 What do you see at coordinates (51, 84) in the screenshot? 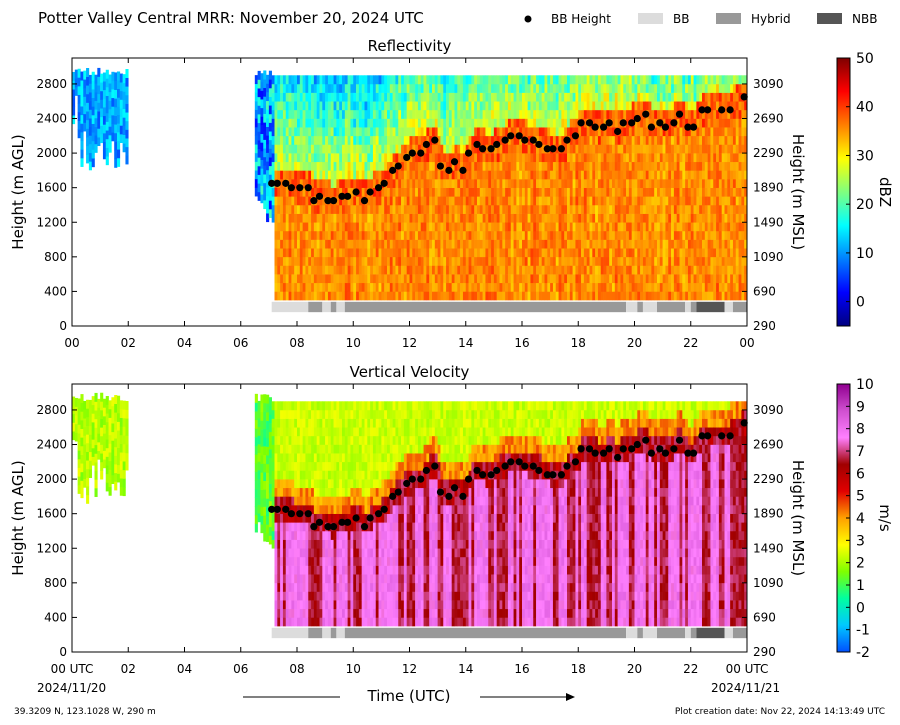
I see `y-tick-label-7: 2800` at bounding box center [51, 84].